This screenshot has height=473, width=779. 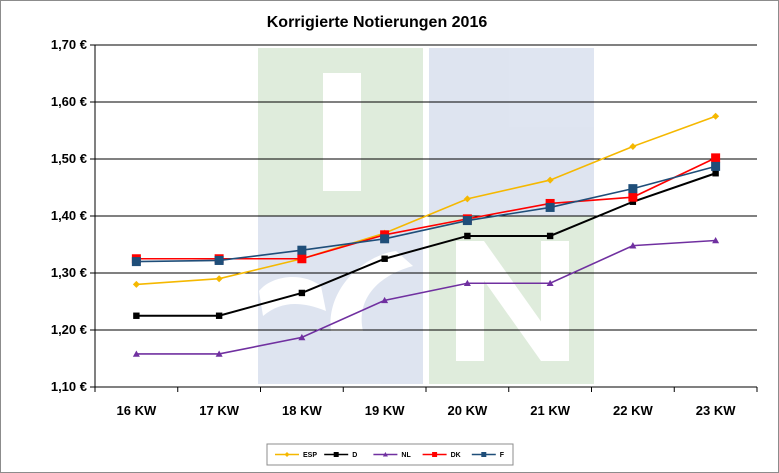 I want to click on chart-title: Korrigierte Notierungen 2016, so click(x=377, y=22).